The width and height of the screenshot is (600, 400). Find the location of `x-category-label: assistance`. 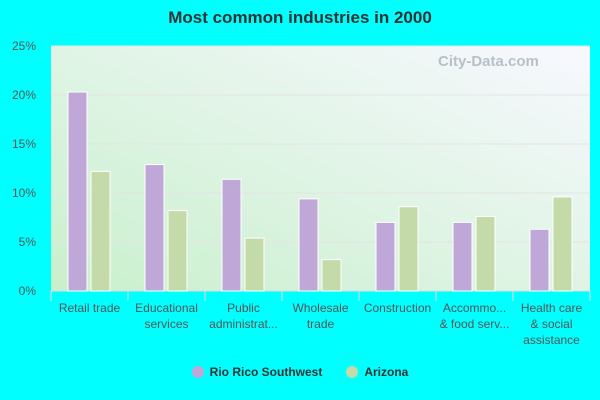

x-category-label: assistance is located at coordinates (551, 340).